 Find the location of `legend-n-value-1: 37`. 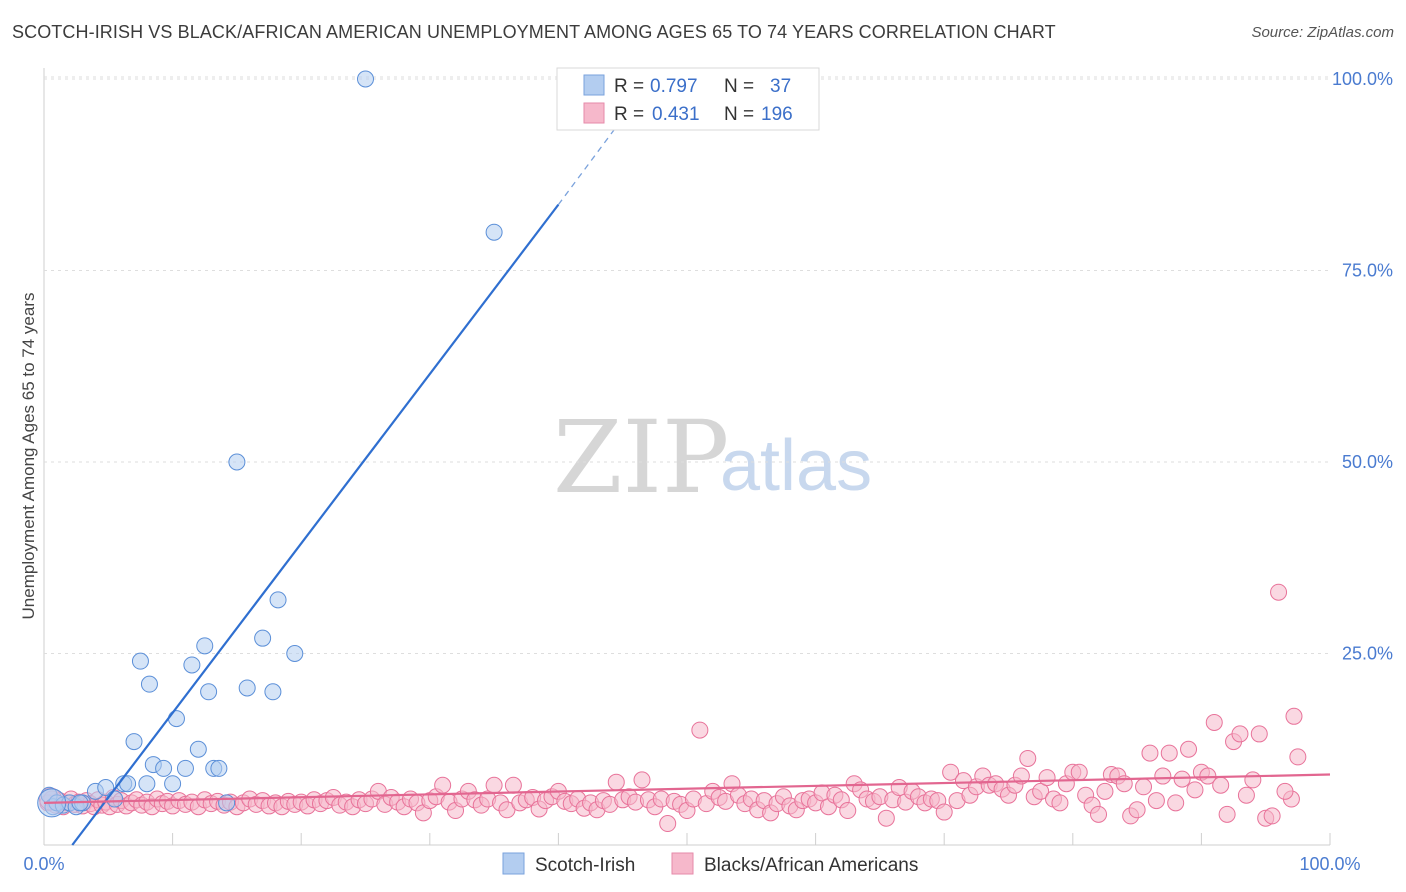

legend-n-value-1: 37 is located at coordinates (780, 86).